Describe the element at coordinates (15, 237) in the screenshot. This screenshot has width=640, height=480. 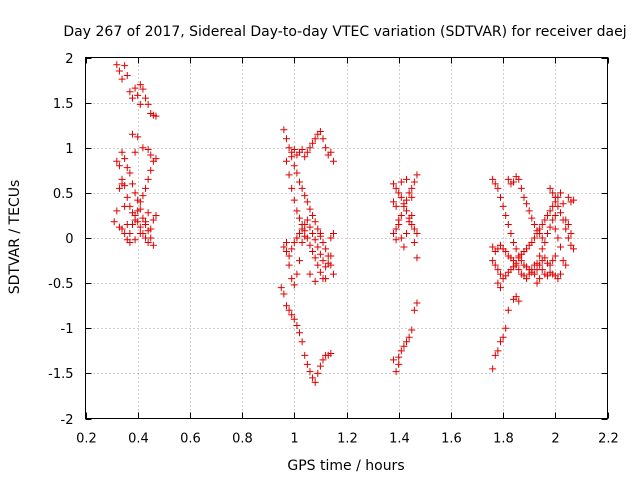
I see `y-axis-label: SDTVAR / TECUs` at that location.